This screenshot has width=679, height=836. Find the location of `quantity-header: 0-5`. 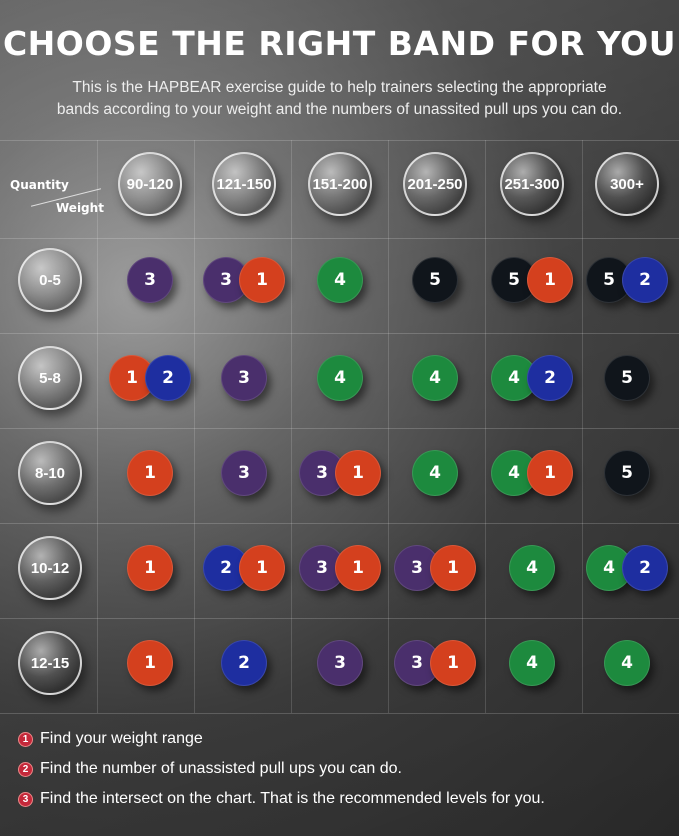

quantity-header: 0-5 is located at coordinates (50, 280).